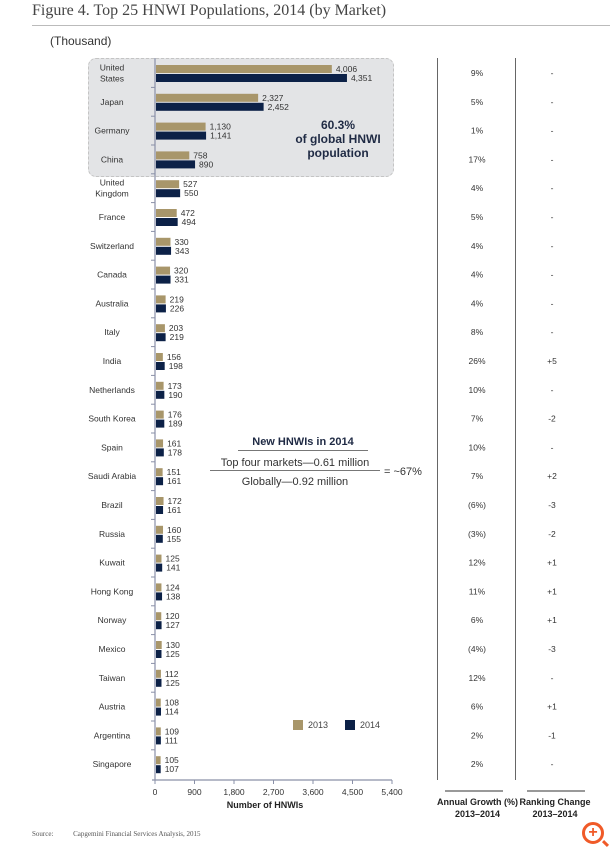  I want to click on annotation-heading: New HNWIs in 2014, so click(303, 443).